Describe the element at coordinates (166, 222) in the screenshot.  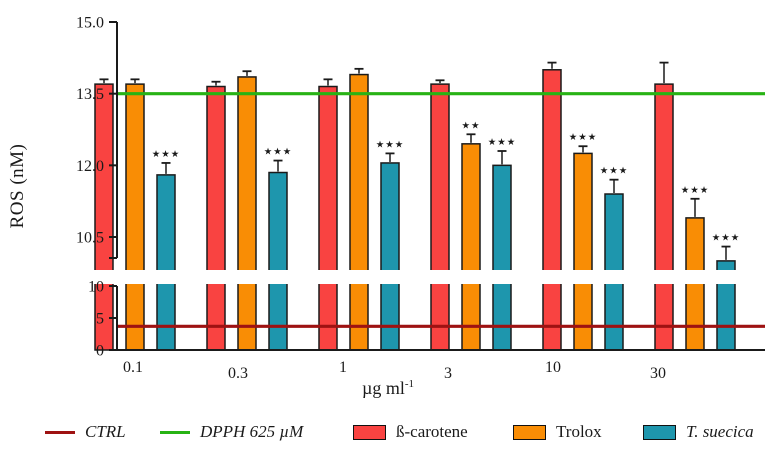
I see `bar-t-suecica-0.1` at that location.